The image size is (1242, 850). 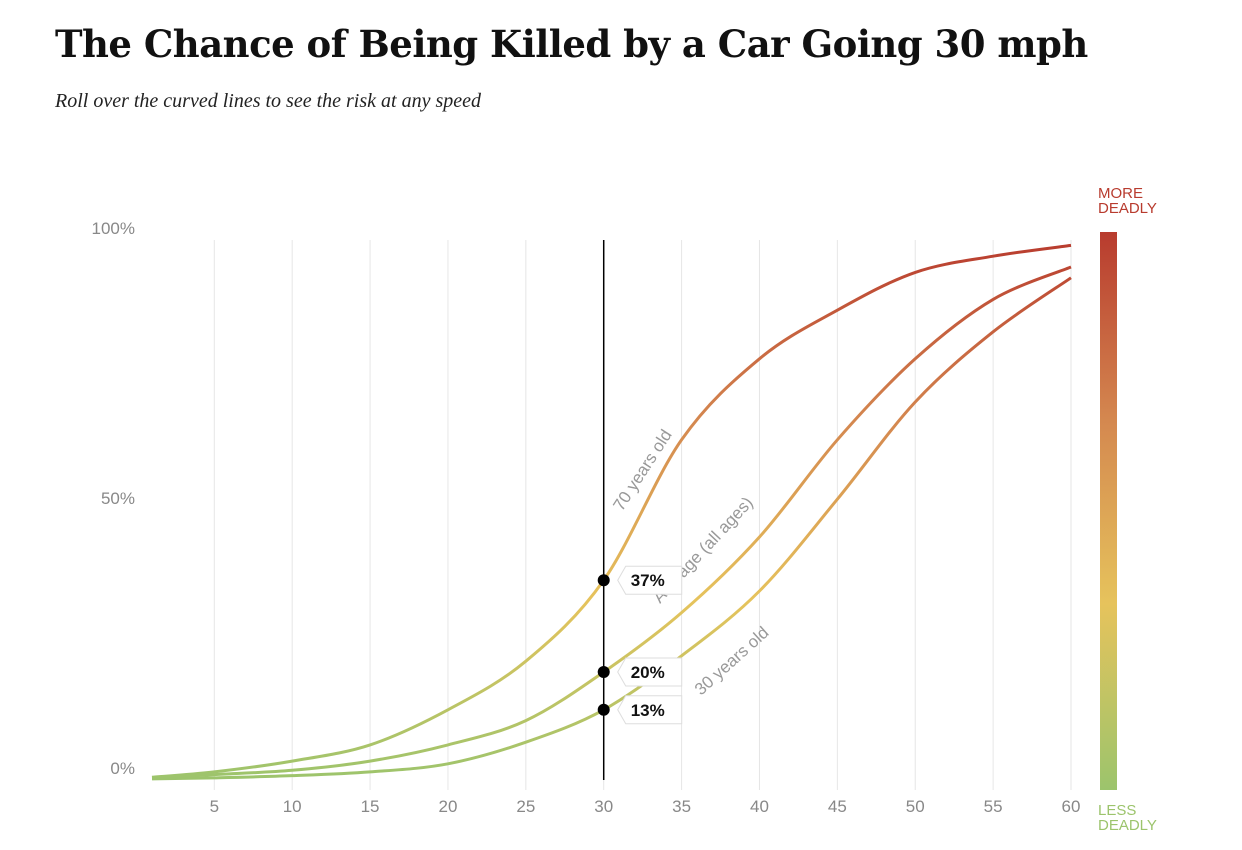 I want to click on x-tick-label: 55, so click(x=993, y=806).